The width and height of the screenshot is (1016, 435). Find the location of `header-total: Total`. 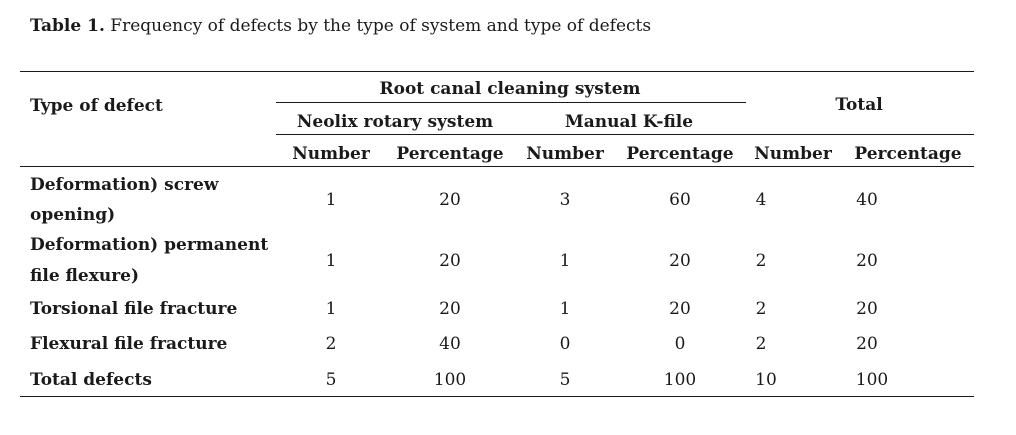

header-total: Total is located at coordinates (859, 105).